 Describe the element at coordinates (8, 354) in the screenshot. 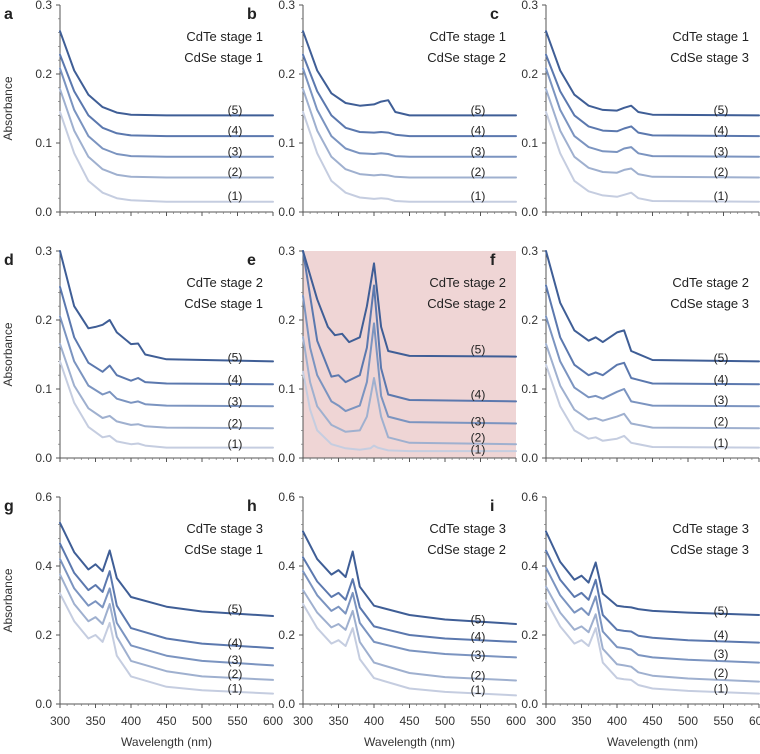

I see `panel-d-ylabel: Absorbance` at that location.